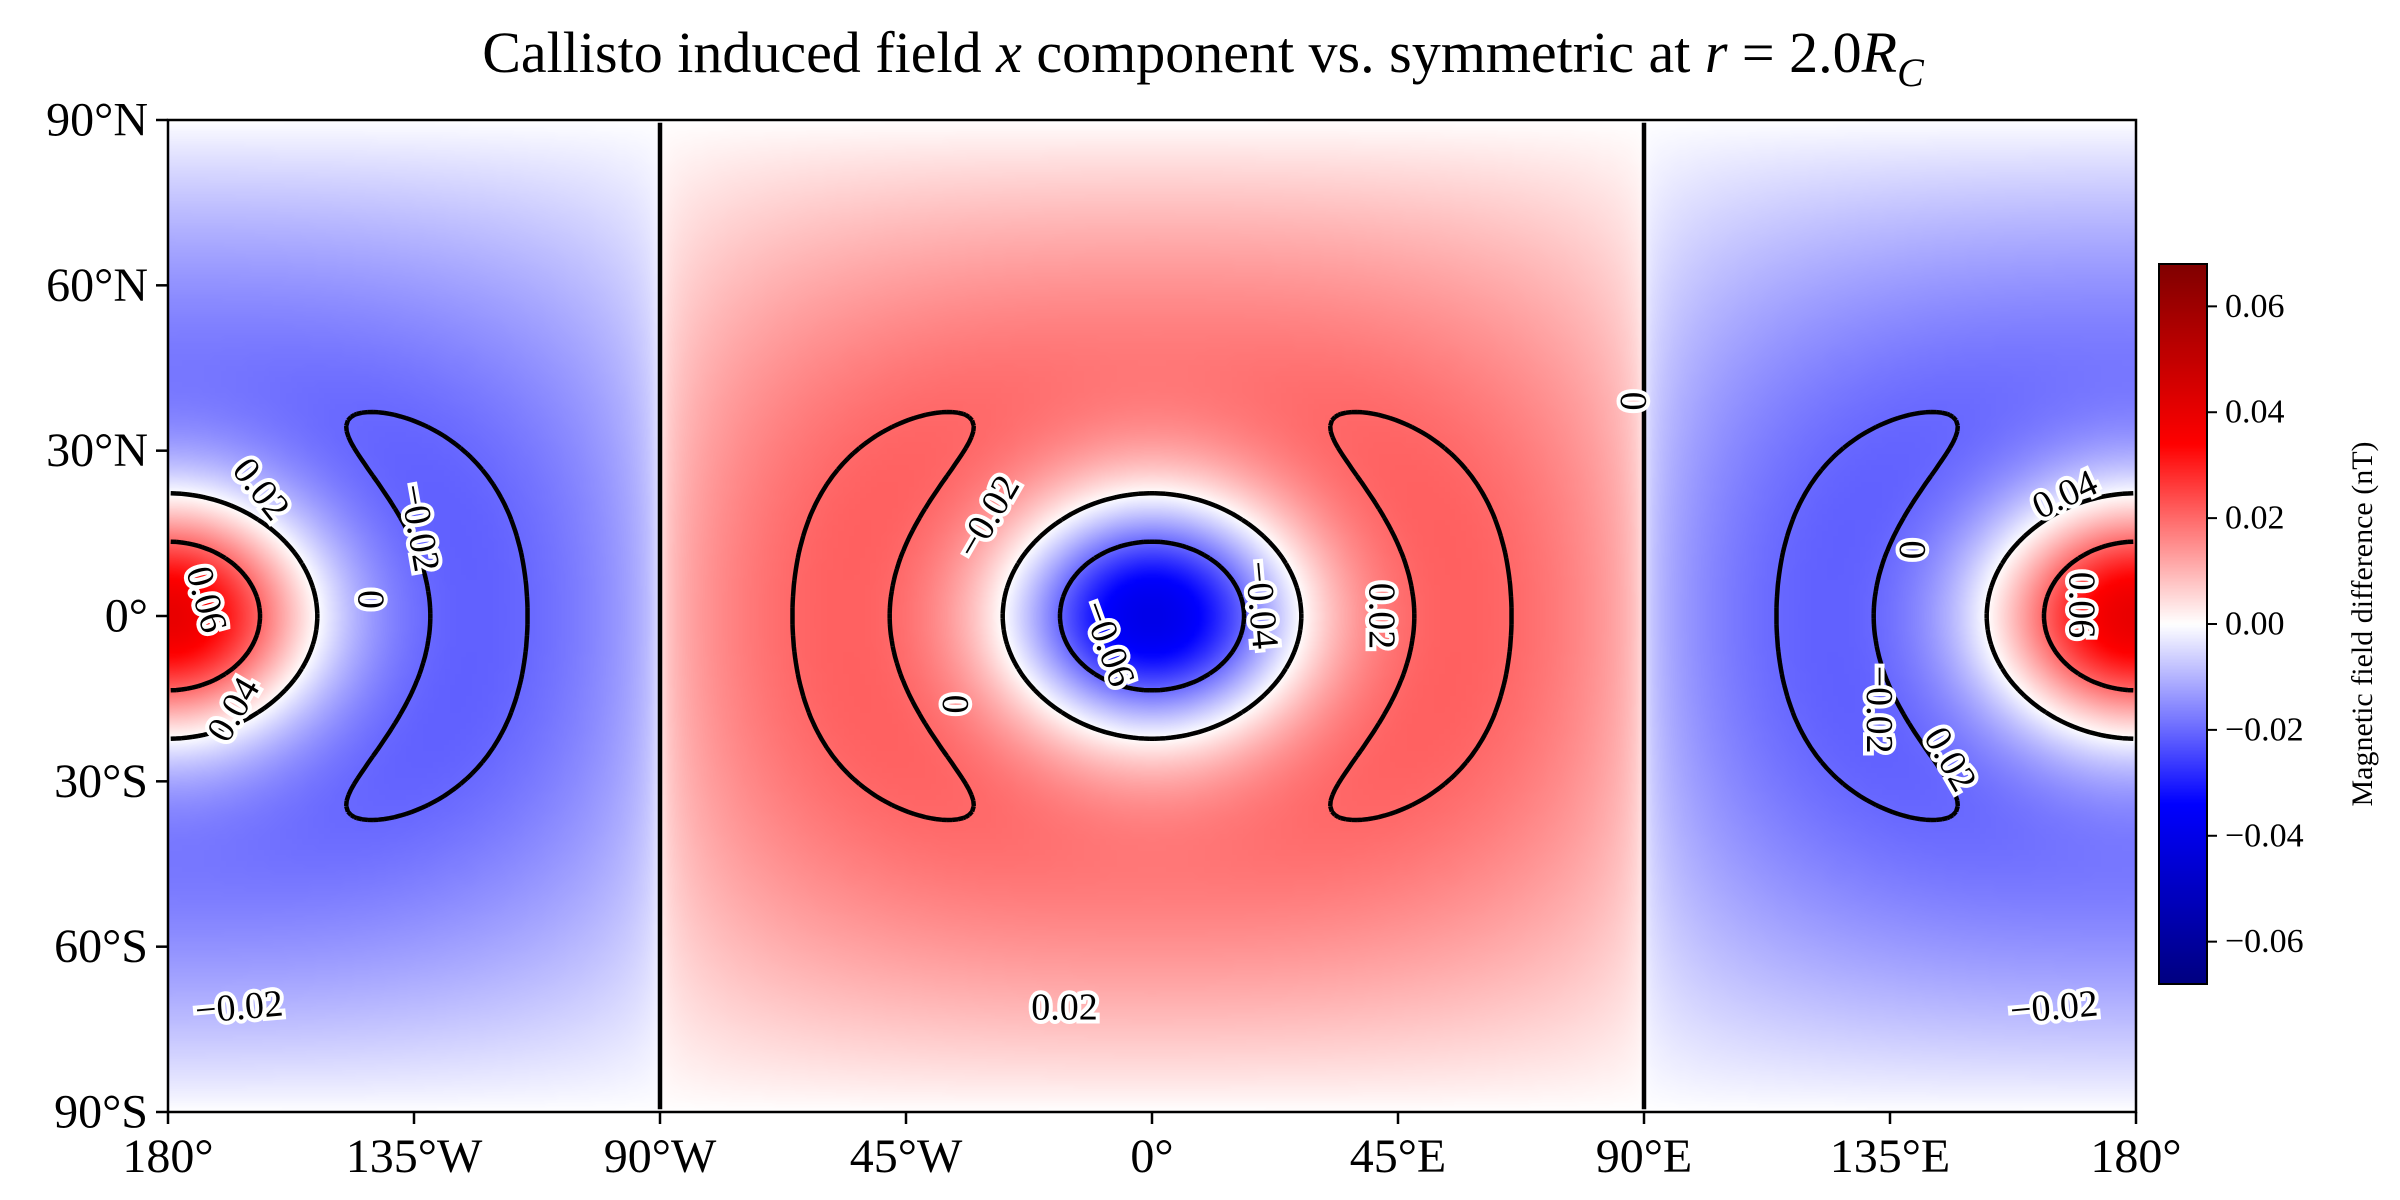  I want to click on x-tick-label: 135°E, so click(1890, 1156).